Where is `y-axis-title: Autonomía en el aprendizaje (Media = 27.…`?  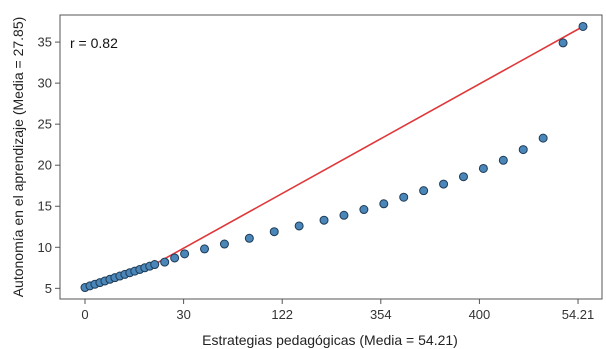
y-axis-title: Autonomía en el aprendizaje (Media = 27.… is located at coordinates (18, 157).